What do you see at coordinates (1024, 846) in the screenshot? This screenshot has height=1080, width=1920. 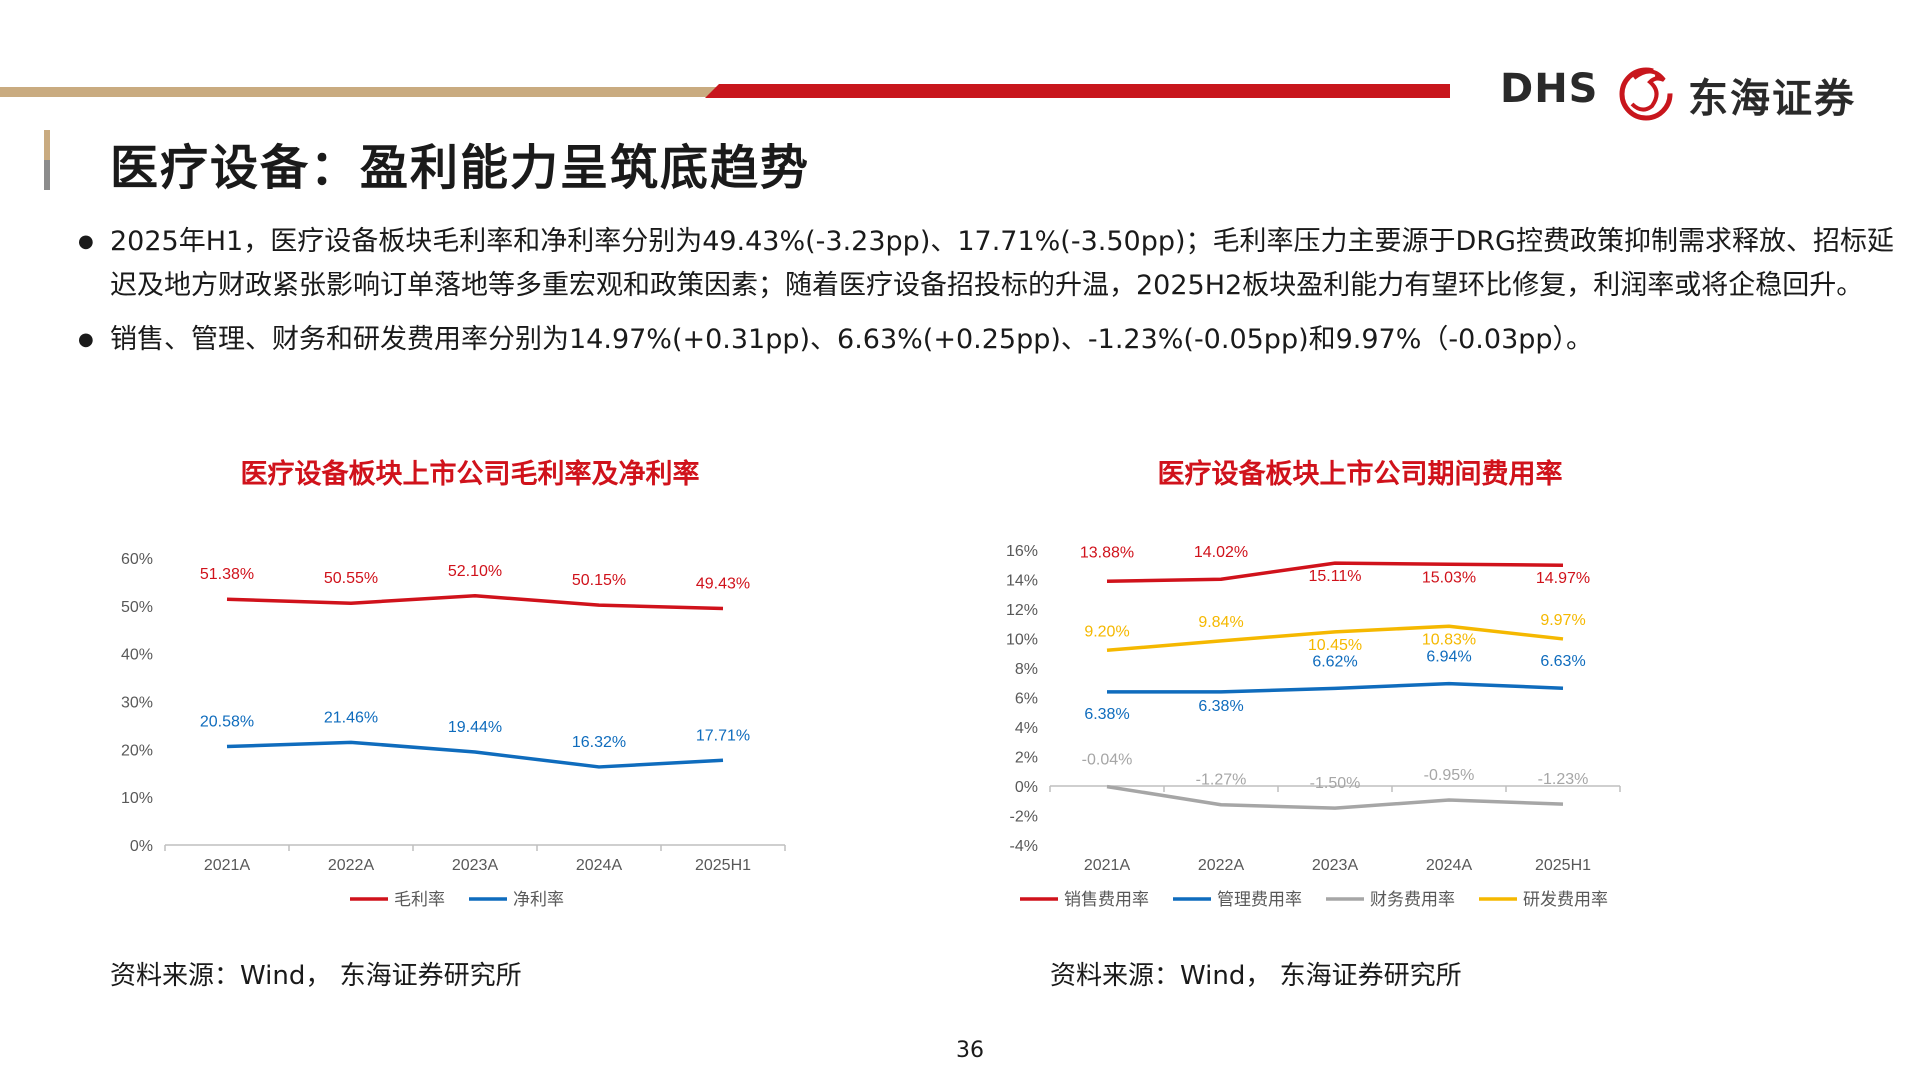 I see `y-tick-label: -4%` at bounding box center [1024, 846].